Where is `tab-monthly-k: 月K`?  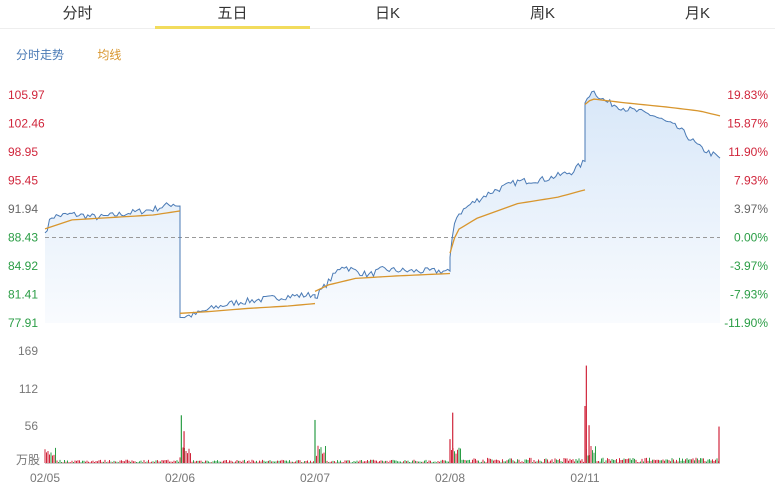 tab-monthly-k: 月K is located at coordinates (697, 13).